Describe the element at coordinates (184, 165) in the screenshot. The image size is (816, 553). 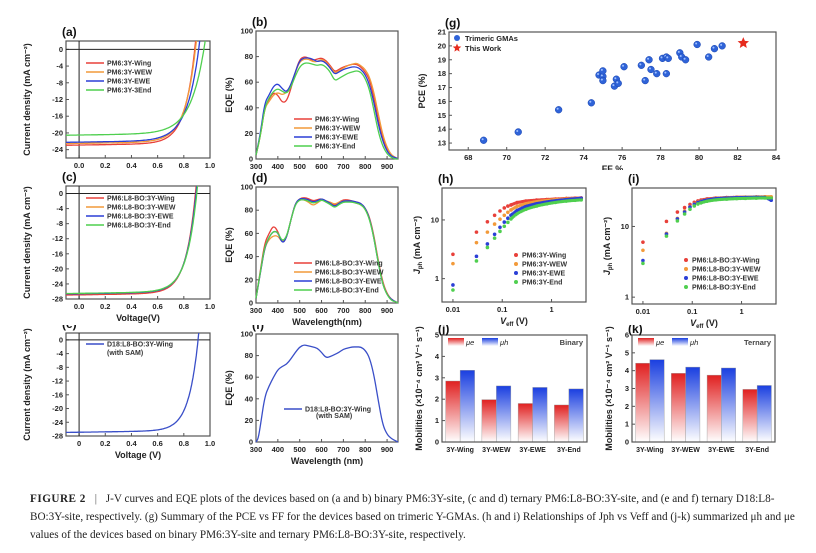
I see `x-tick-label: 0.8` at that location.